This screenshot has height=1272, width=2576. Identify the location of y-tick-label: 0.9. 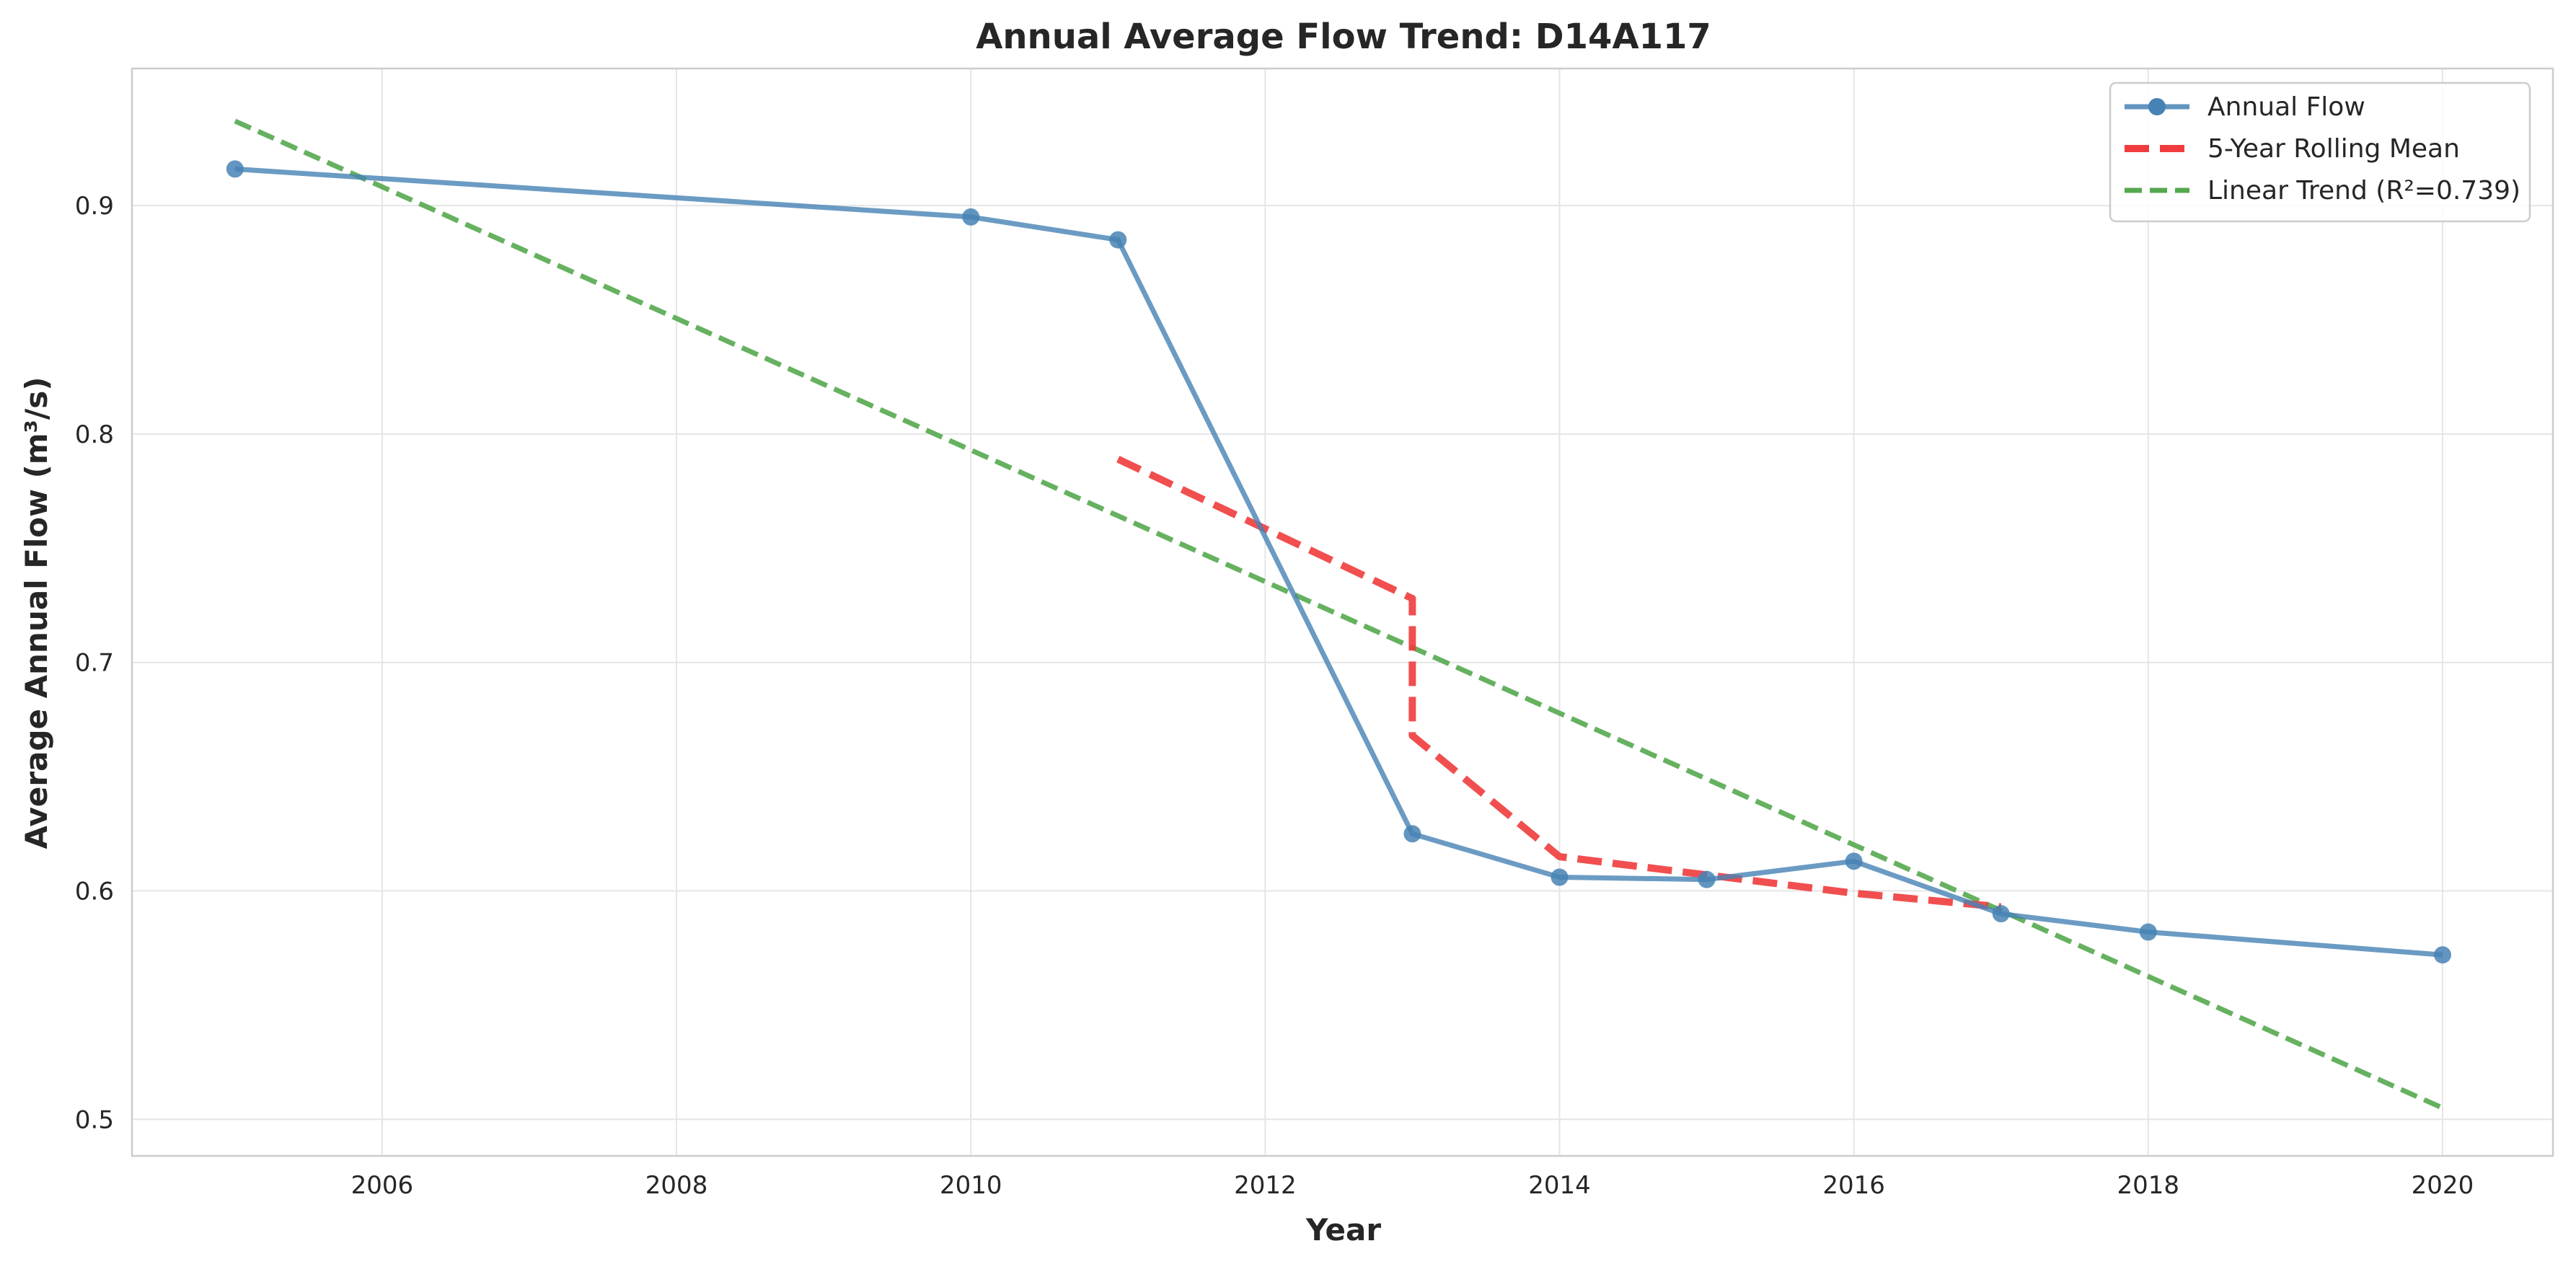
(94, 206).